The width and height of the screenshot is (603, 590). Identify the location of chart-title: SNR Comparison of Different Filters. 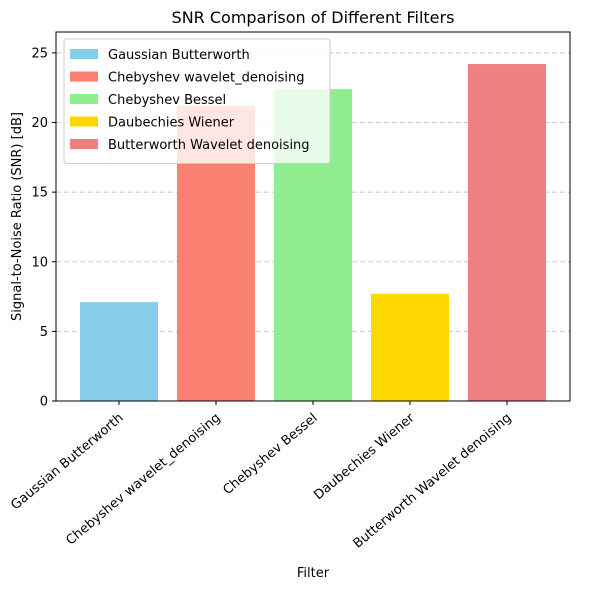
(313, 17).